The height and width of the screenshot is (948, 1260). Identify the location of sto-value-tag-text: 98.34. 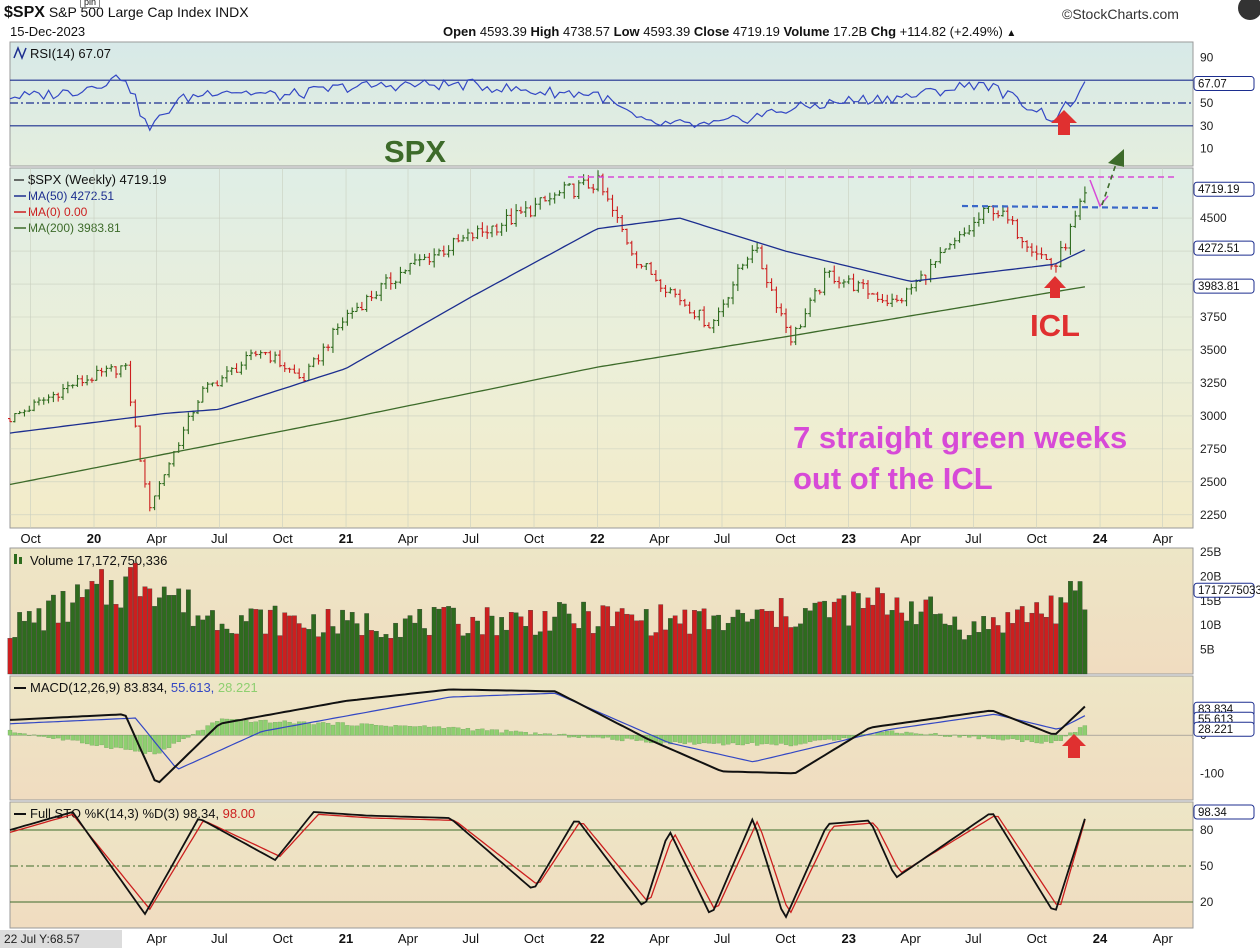
(1212, 813).